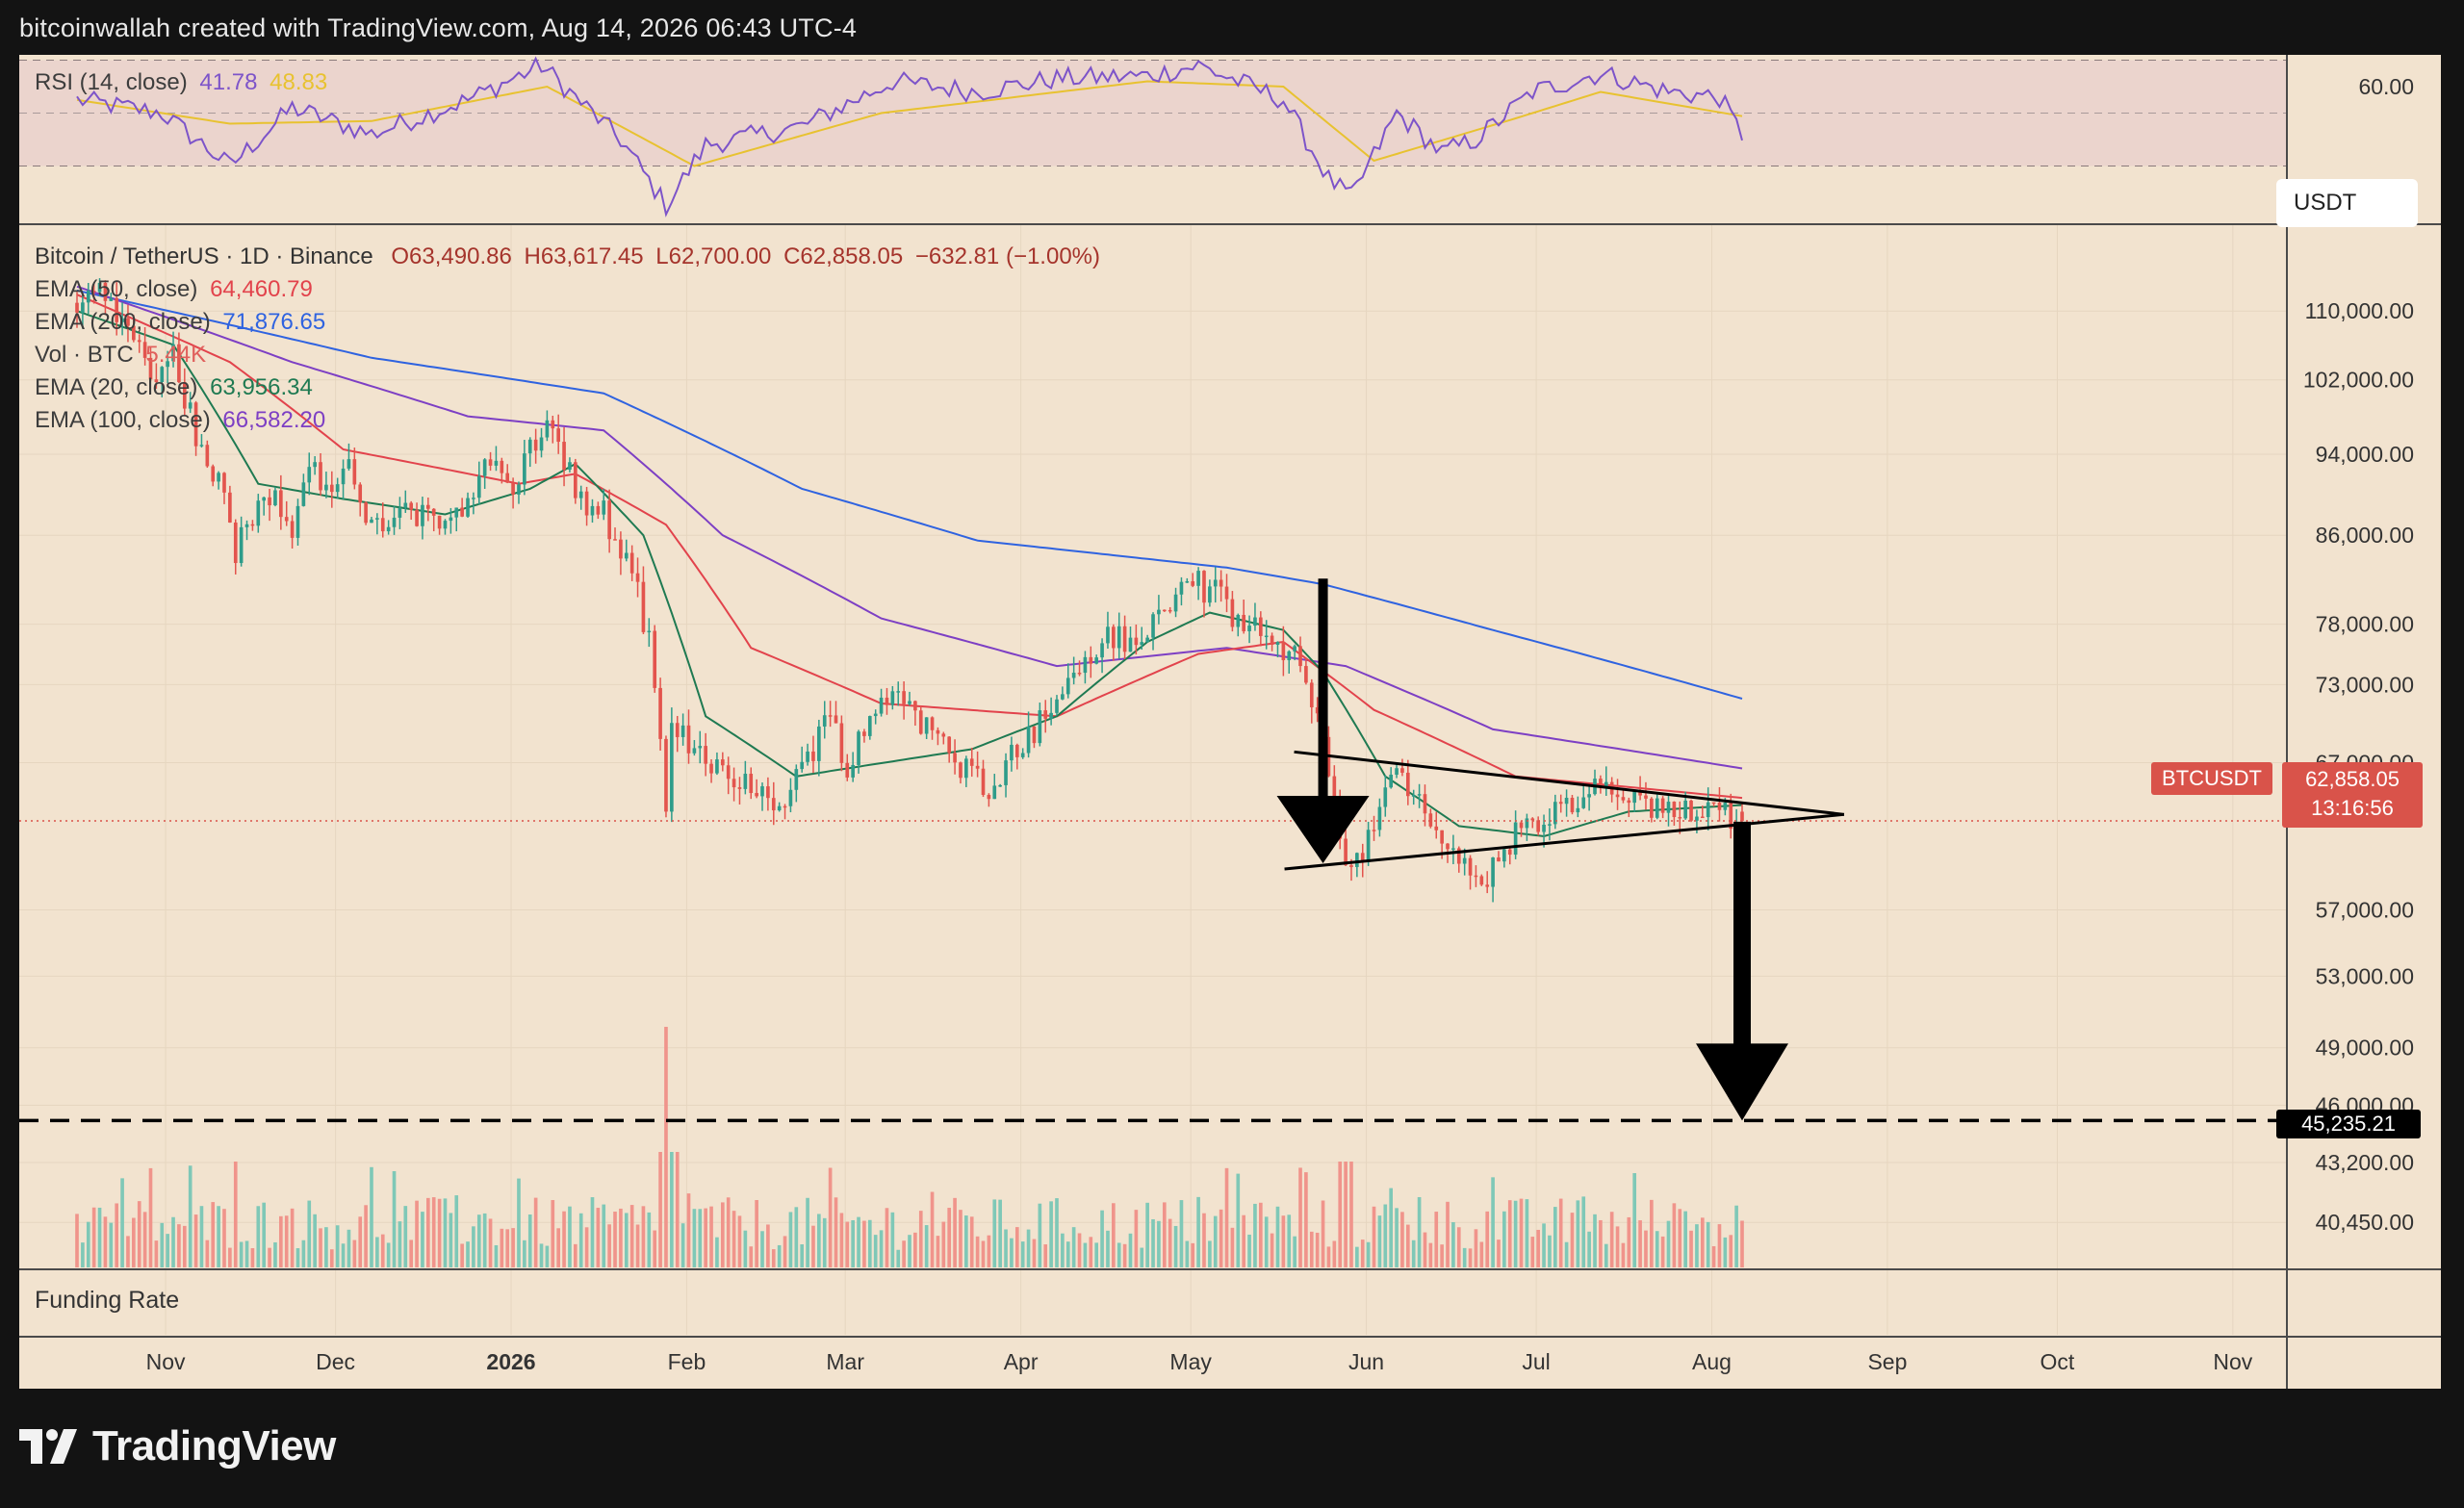 The height and width of the screenshot is (1508, 2464). Describe the element at coordinates (2352, 779) in the screenshot. I see `last-price: 62,858.05` at that location.